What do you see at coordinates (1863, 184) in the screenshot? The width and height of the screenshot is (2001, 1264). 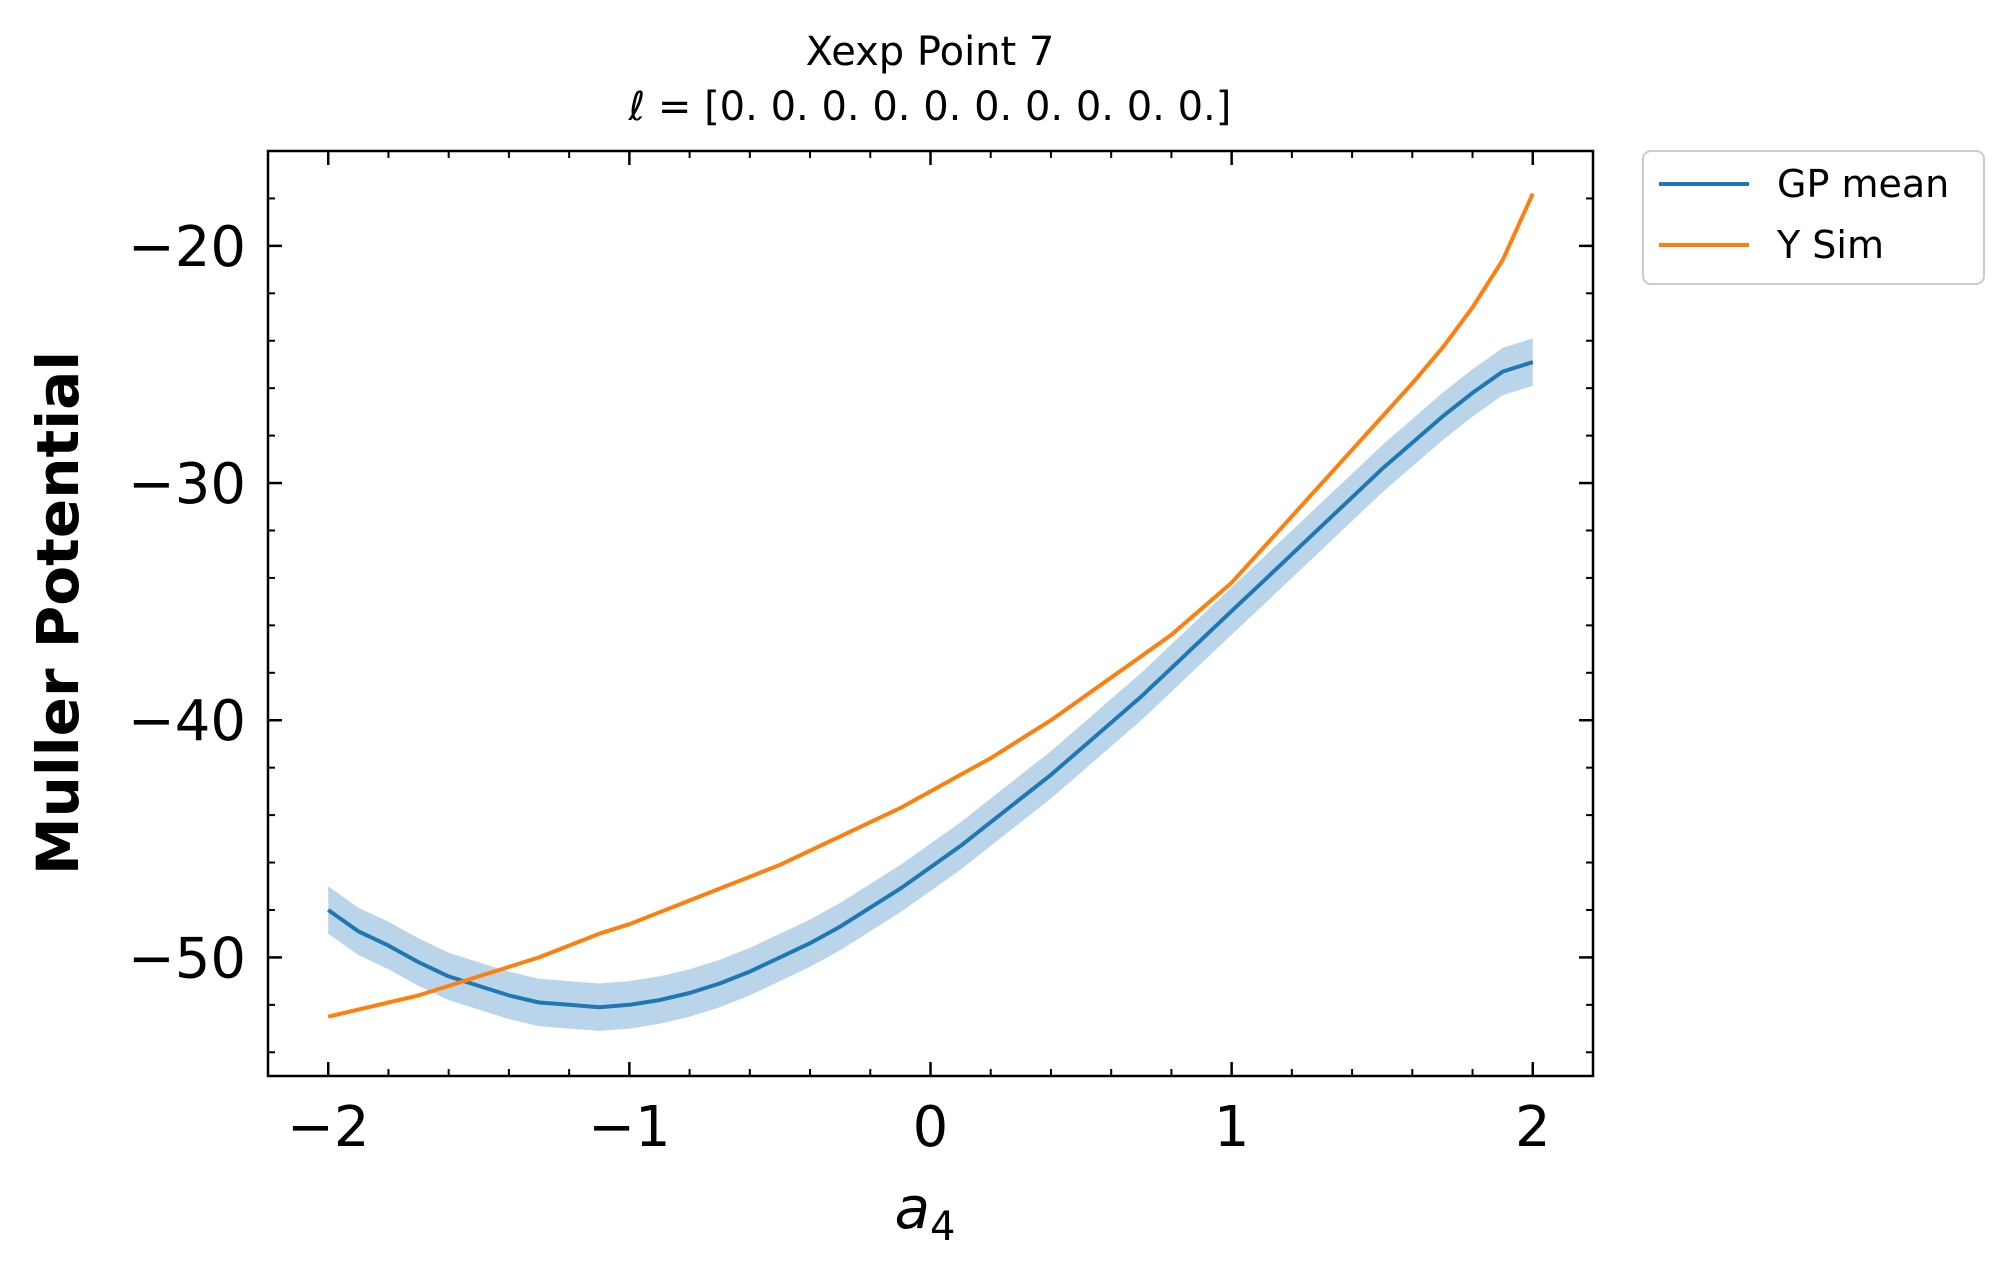 I see `legend-label-gp-mean: GP mean` at bounding box center [1863, 184].